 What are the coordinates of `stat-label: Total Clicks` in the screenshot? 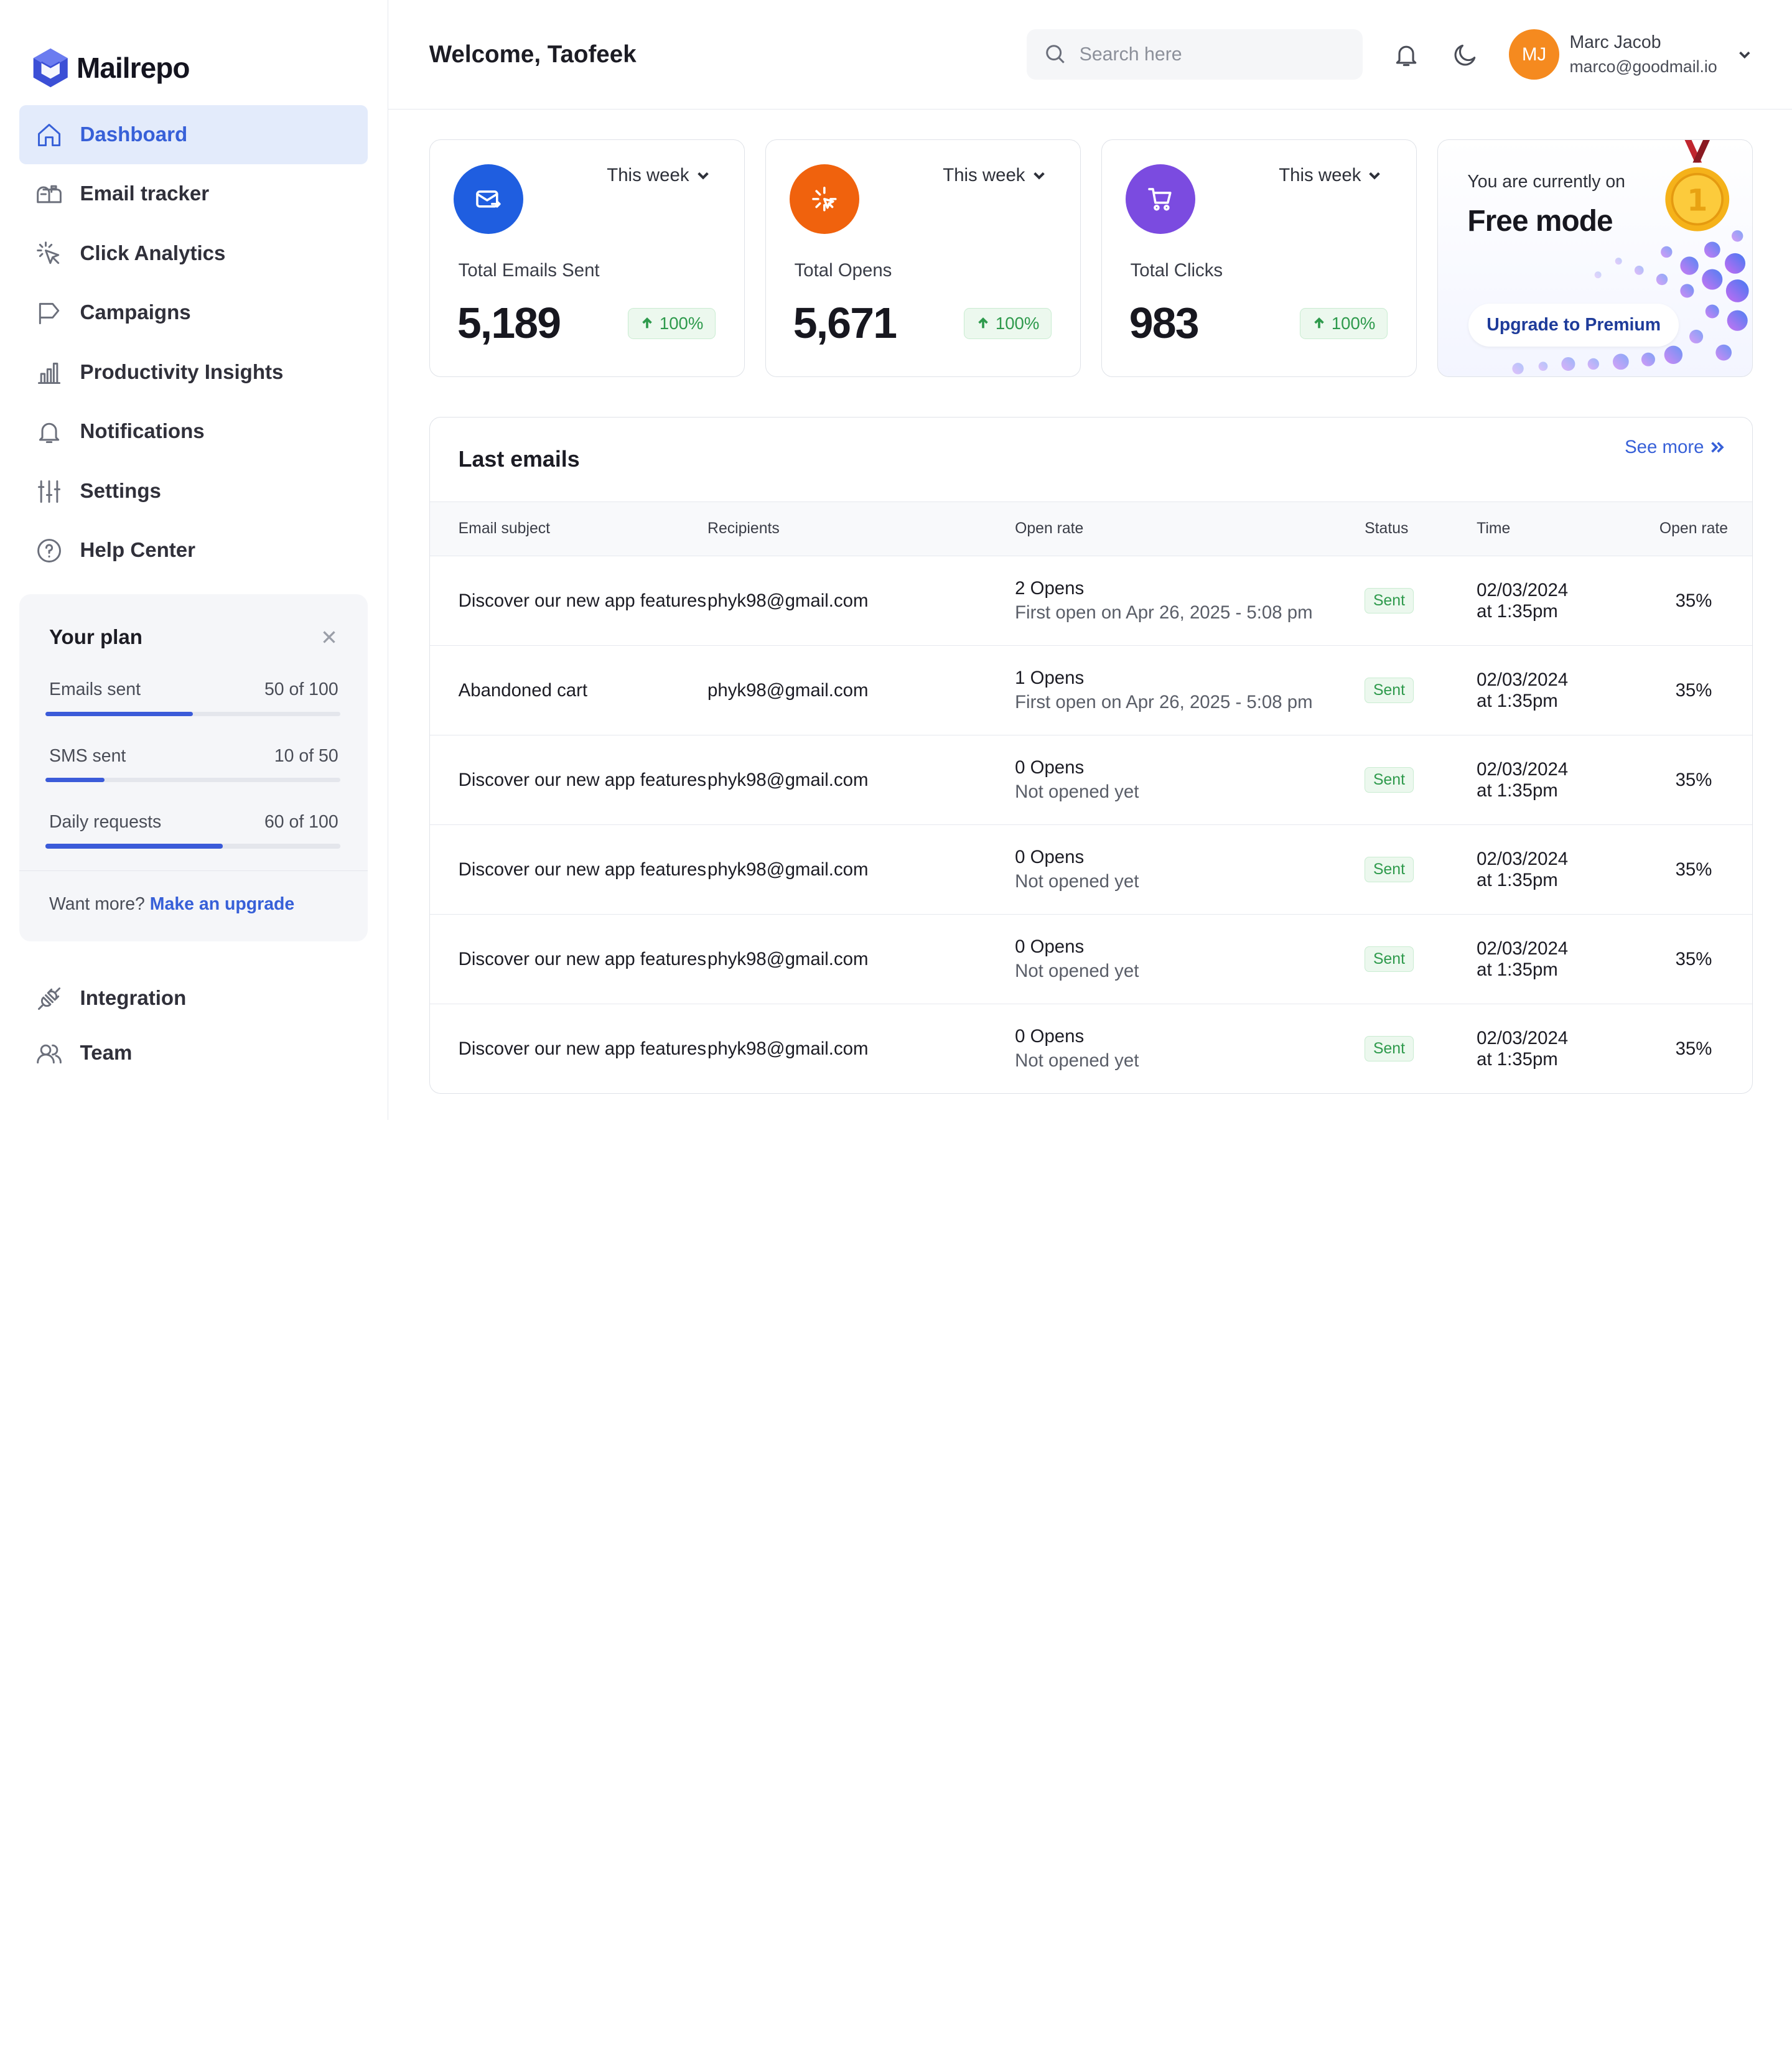 It's located at (1176, 270).